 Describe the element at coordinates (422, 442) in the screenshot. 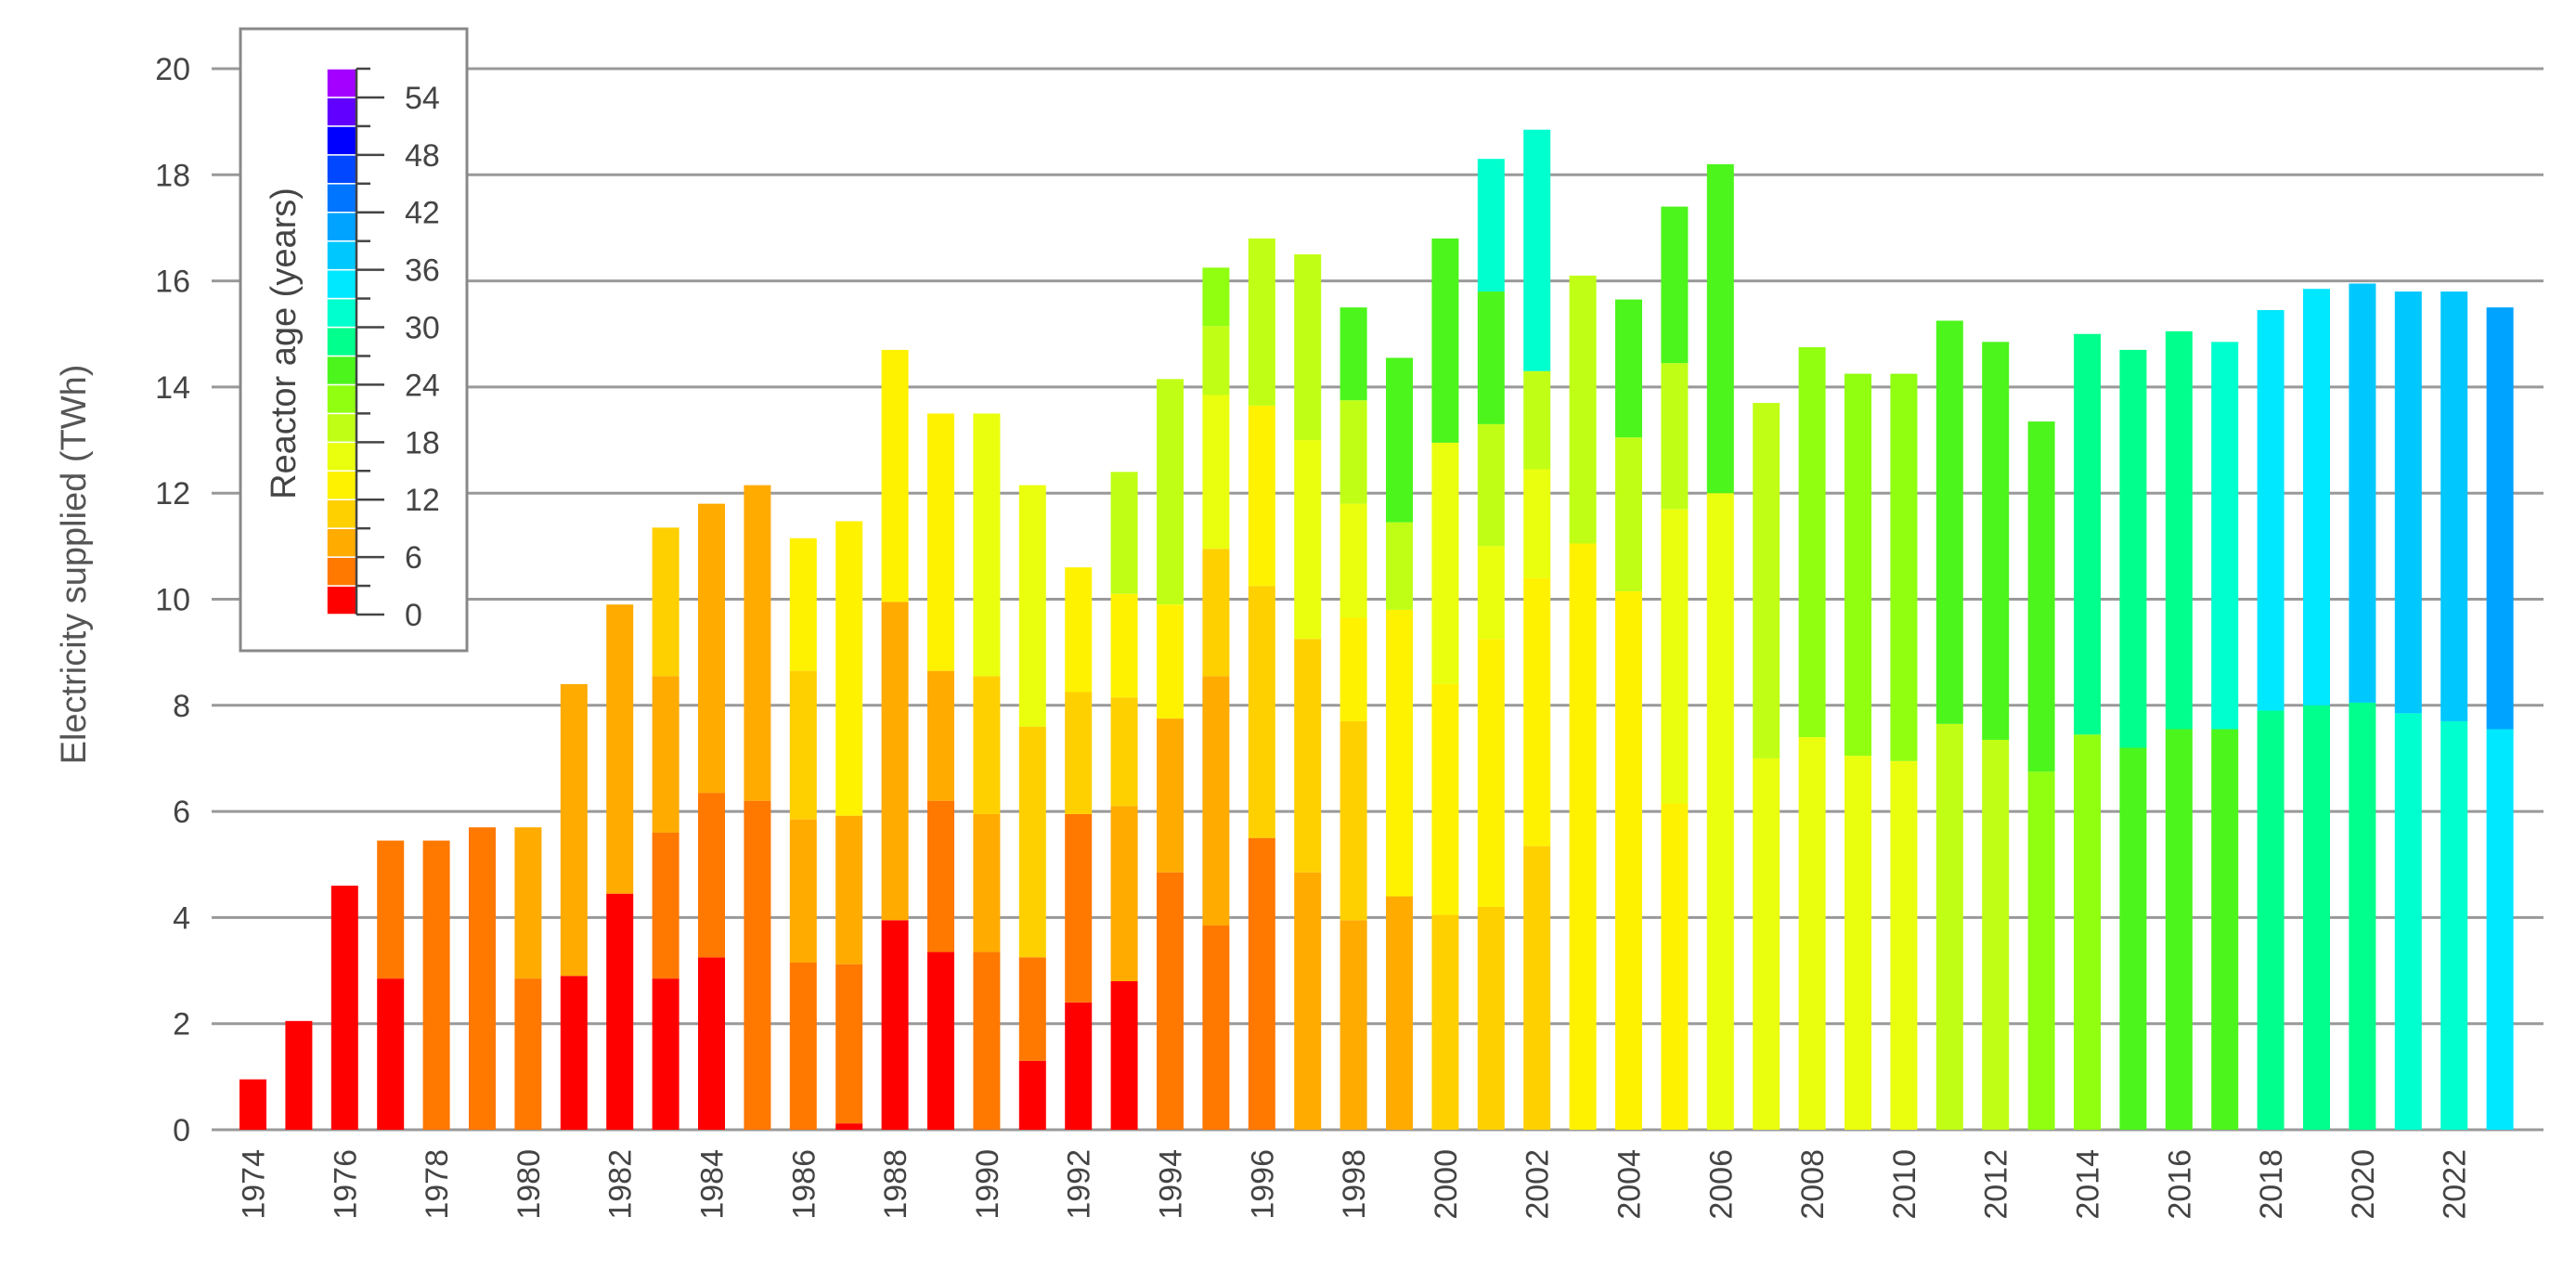

I see `legend-tick-label: 18` at that location.